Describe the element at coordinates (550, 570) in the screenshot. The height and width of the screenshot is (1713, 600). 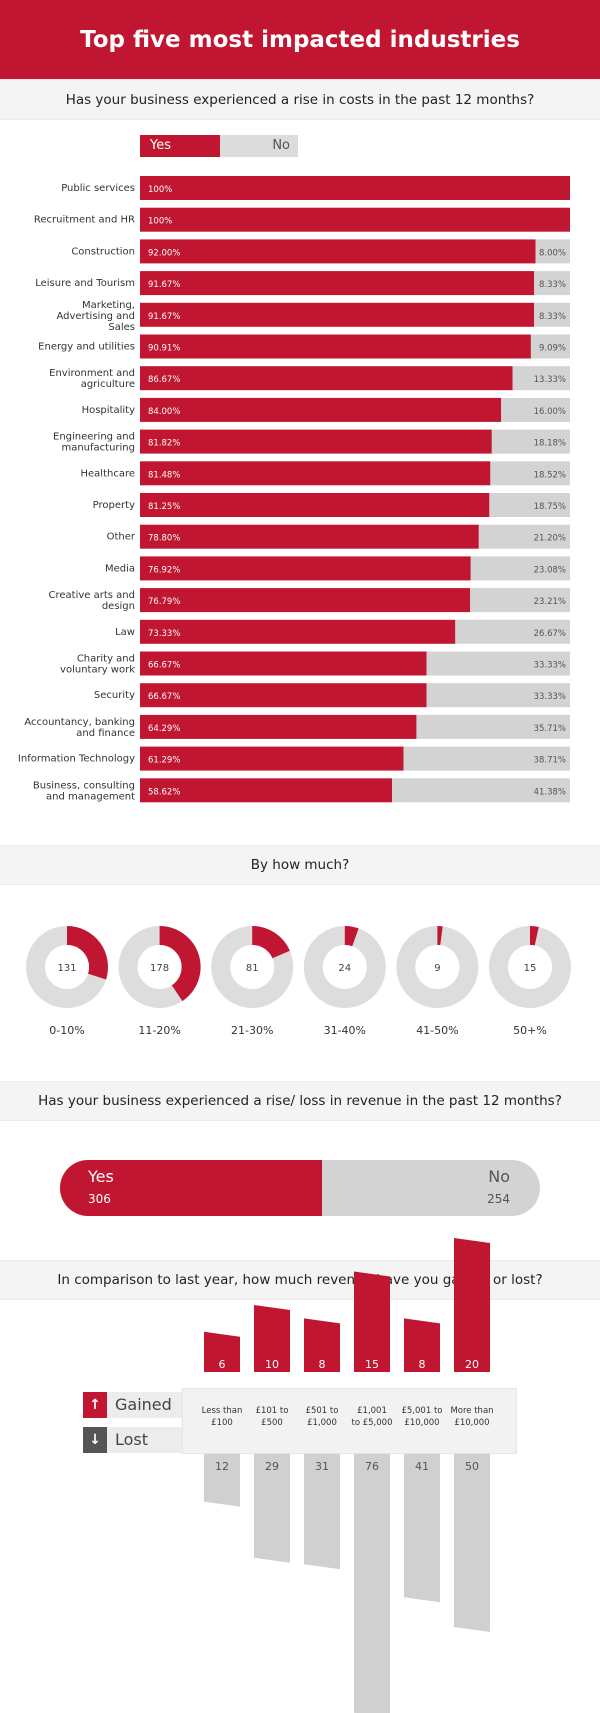
I see `bar-no-label: 23.08%` at that location.